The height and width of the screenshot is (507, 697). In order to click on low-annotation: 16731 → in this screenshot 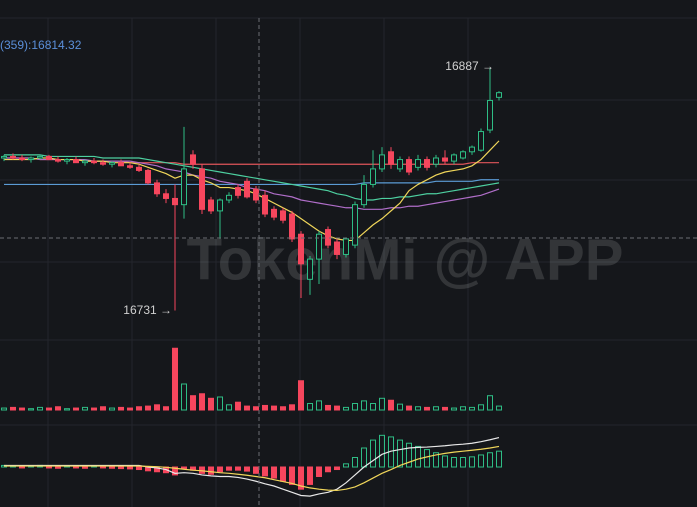, I will do `click(147, 310)`.